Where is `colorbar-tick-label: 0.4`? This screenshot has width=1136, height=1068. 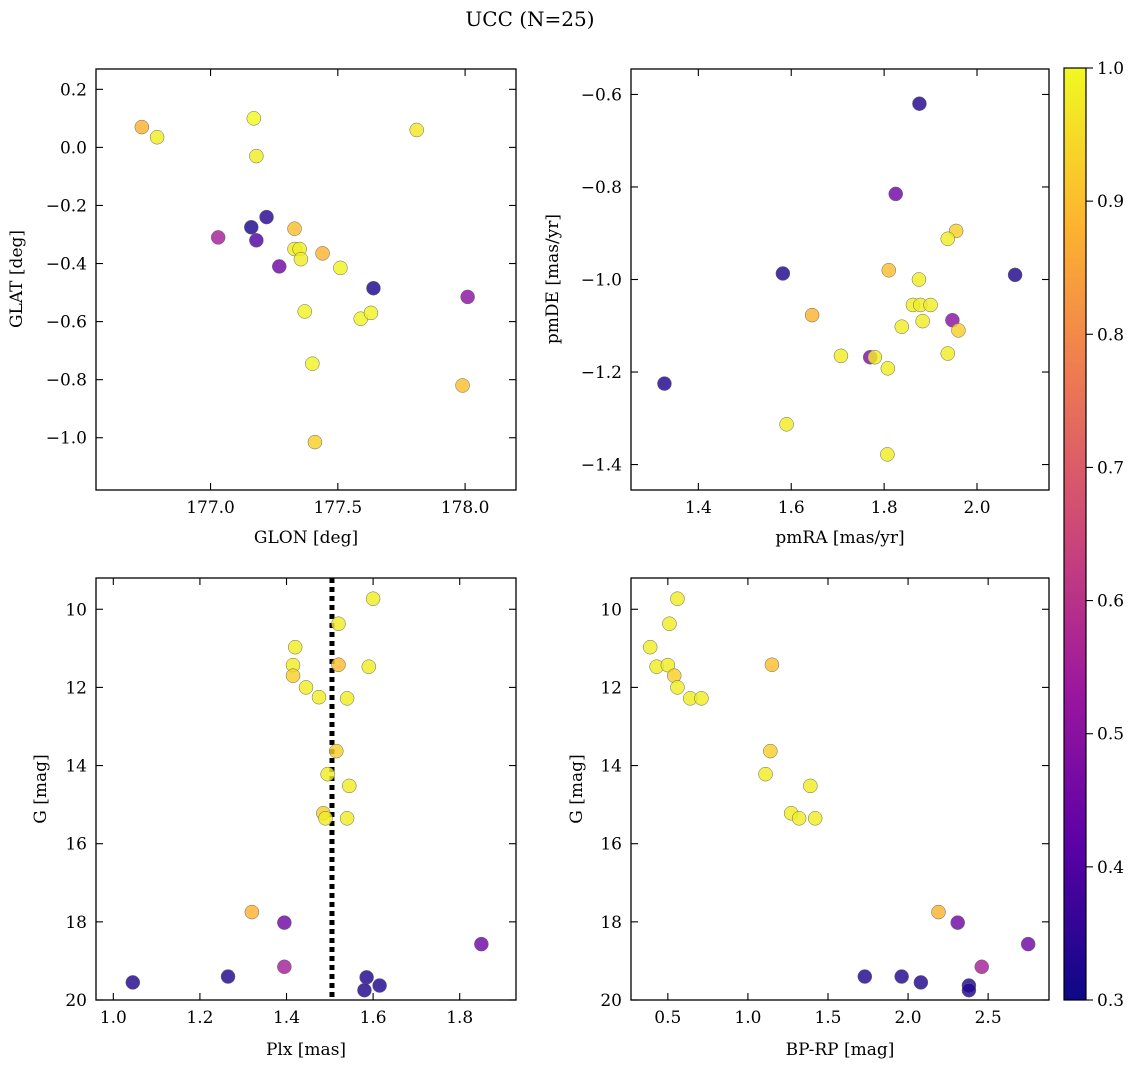
colorbar-tick-label: 0.4 is located at coordinates (1110, 868).